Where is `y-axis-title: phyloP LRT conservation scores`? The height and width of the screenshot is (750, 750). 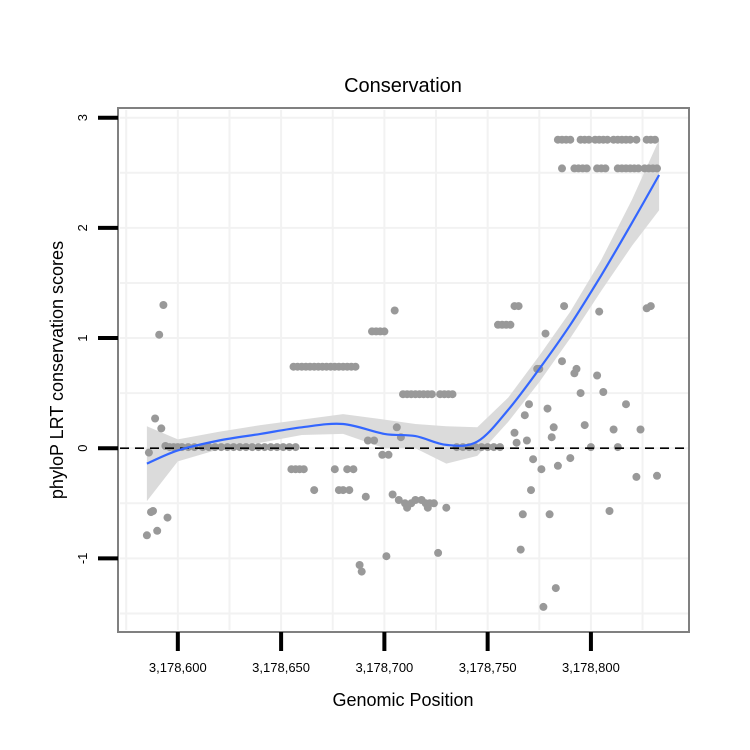 y-axis-title: phyloP LRT conservation scores is located at coordinates (57, 370).